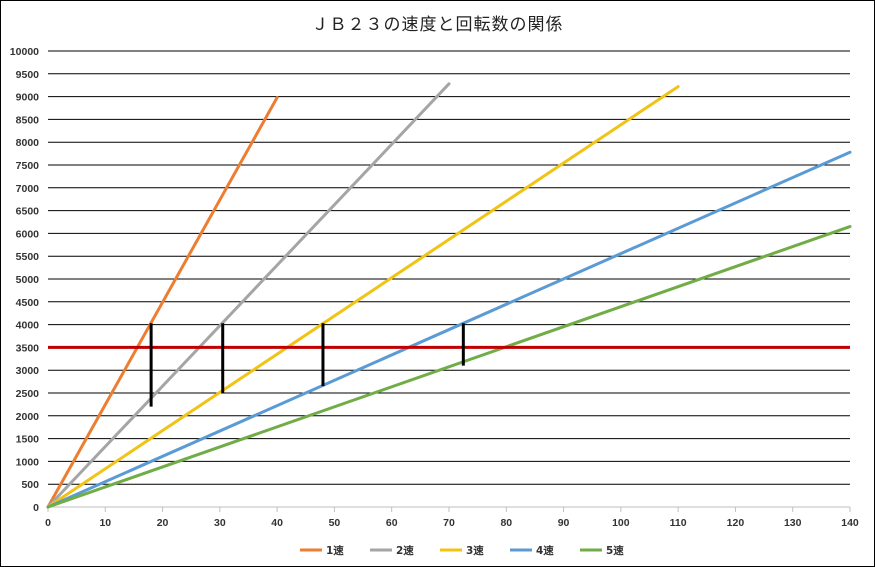 The image size is (875, 567). Describe the element at coordinates (48, 523) in the screenshot. I see `x-tick-label: 0` at that location.